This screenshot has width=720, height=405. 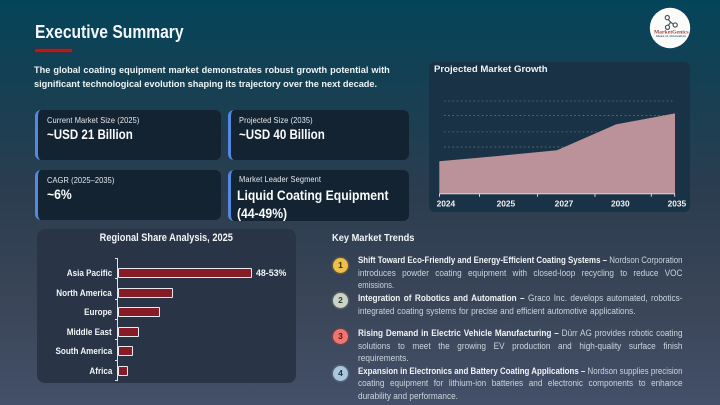 What do you see at coordinates (446, 203) in the screenshot?
I see `svg-text: 2024` at bounding box center [446, 203].